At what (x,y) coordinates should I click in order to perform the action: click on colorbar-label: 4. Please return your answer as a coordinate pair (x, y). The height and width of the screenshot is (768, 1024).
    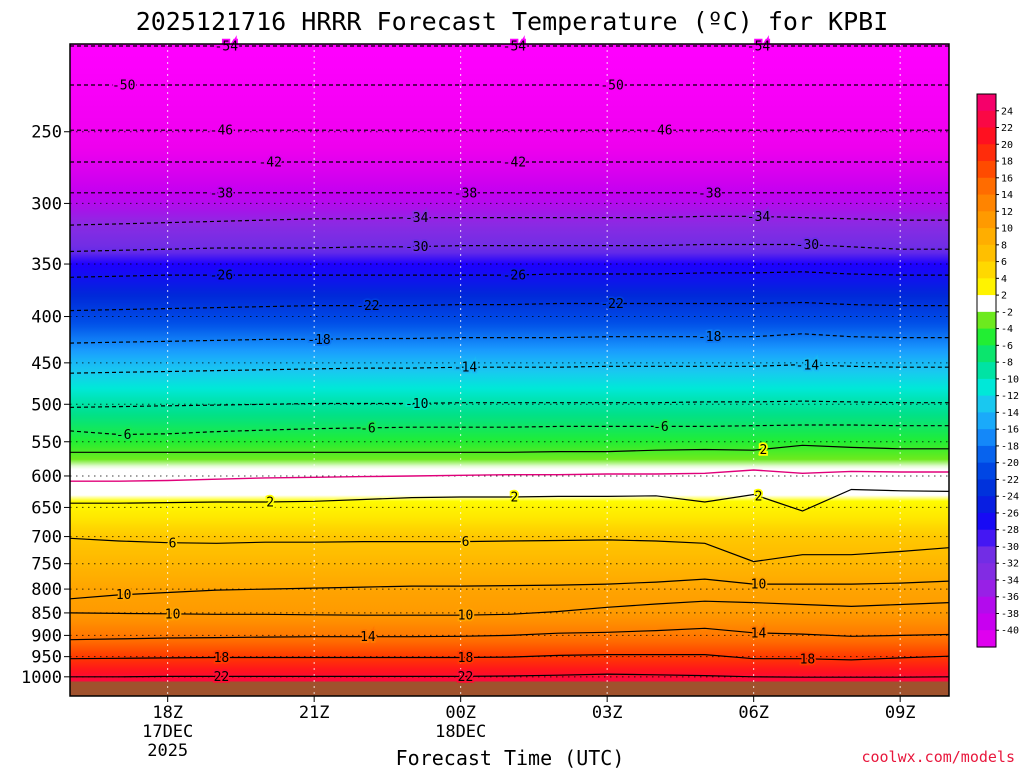
    Looking at the image, I should click on (1004, 279).